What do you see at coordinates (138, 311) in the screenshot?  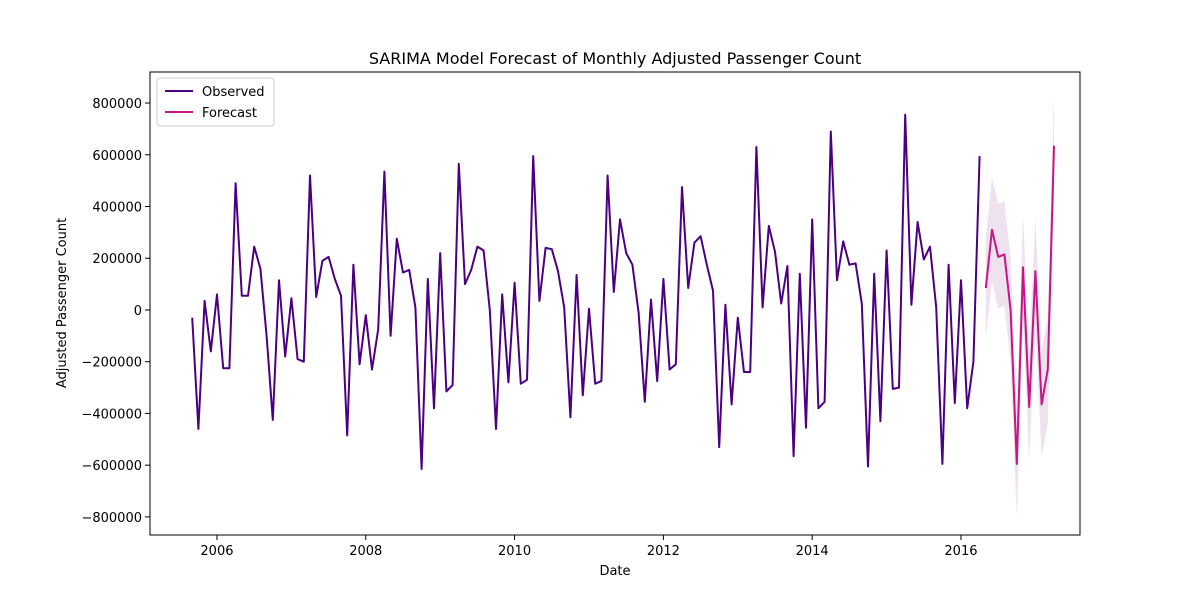 I see `y-tick-label: 0` at bounding box center [138, 311].